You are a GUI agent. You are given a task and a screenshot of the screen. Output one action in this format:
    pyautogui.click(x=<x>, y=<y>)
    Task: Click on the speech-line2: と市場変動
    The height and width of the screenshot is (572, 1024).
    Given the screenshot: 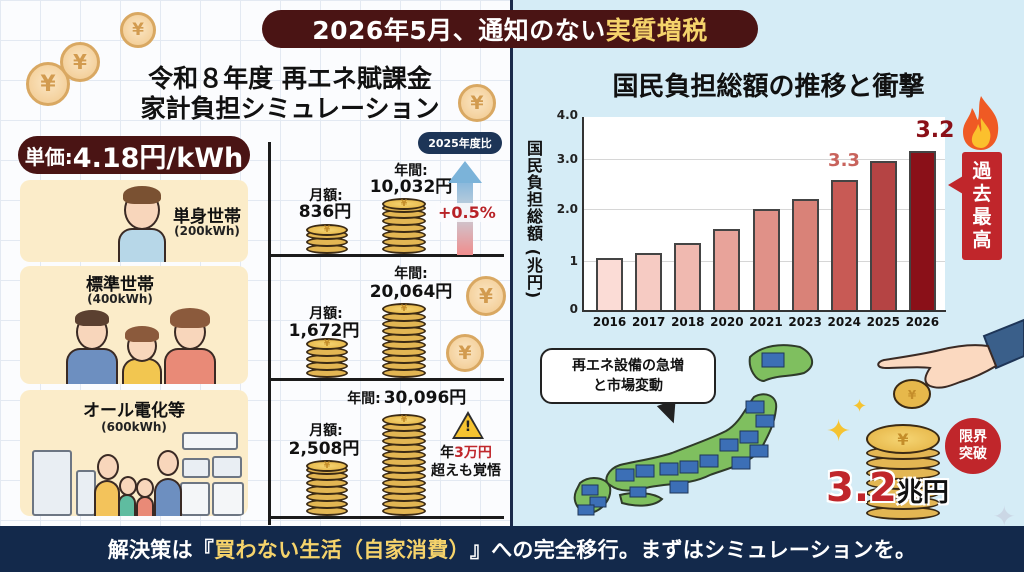 What is the action you would take?
    pyautogui.click(x=628, y=386)
    